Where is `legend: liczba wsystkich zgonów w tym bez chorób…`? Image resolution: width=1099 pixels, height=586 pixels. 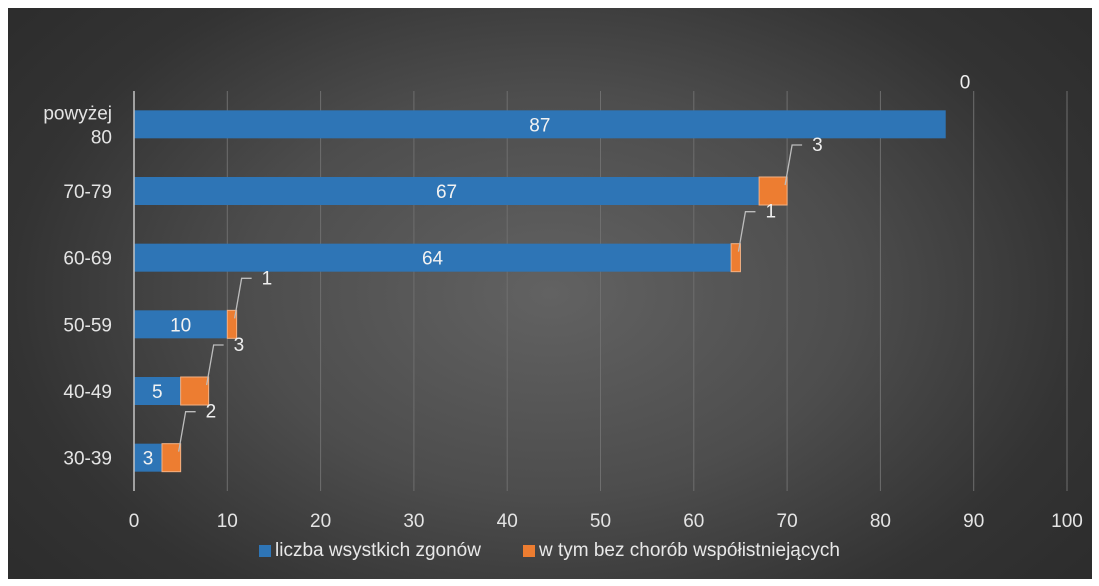 legend: liczba wsystkich zgonów w tym bez chorób… is located at coordinates (549, 551).